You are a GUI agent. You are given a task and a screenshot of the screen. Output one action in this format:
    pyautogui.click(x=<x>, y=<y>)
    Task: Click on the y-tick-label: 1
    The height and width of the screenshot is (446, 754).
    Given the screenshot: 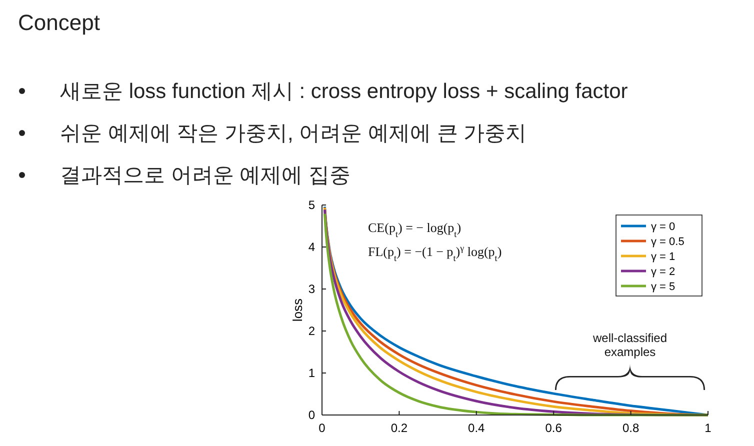 What is the action you would take?
    pyautogui.click(x=312, y=373)
    